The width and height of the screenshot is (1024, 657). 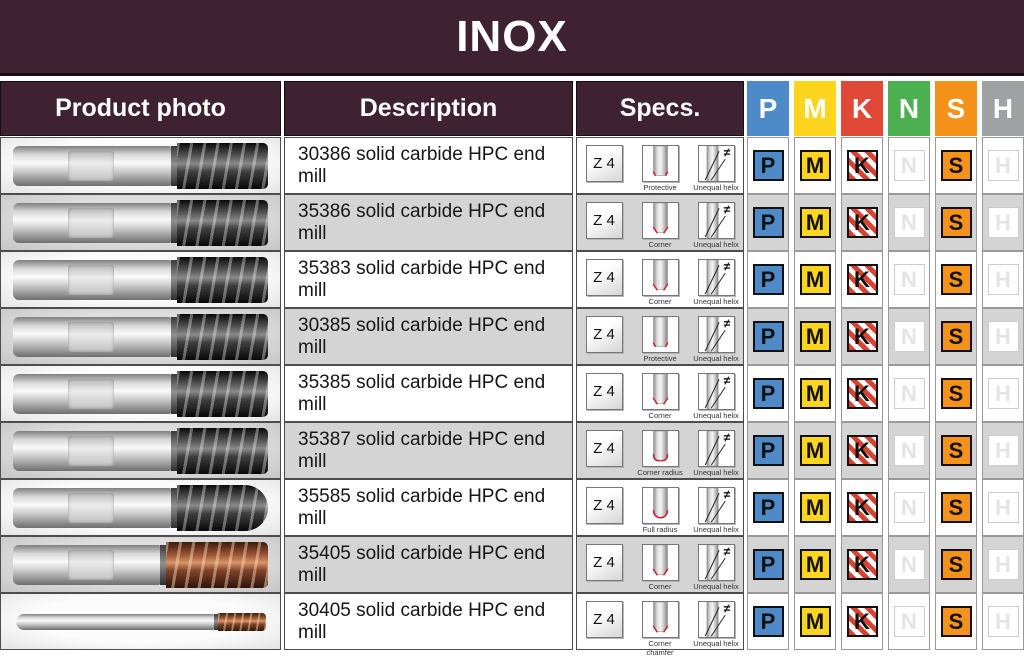 I want to click on product-description: 30386 solid carbide HPC end mill, so click(x=428, y=165).